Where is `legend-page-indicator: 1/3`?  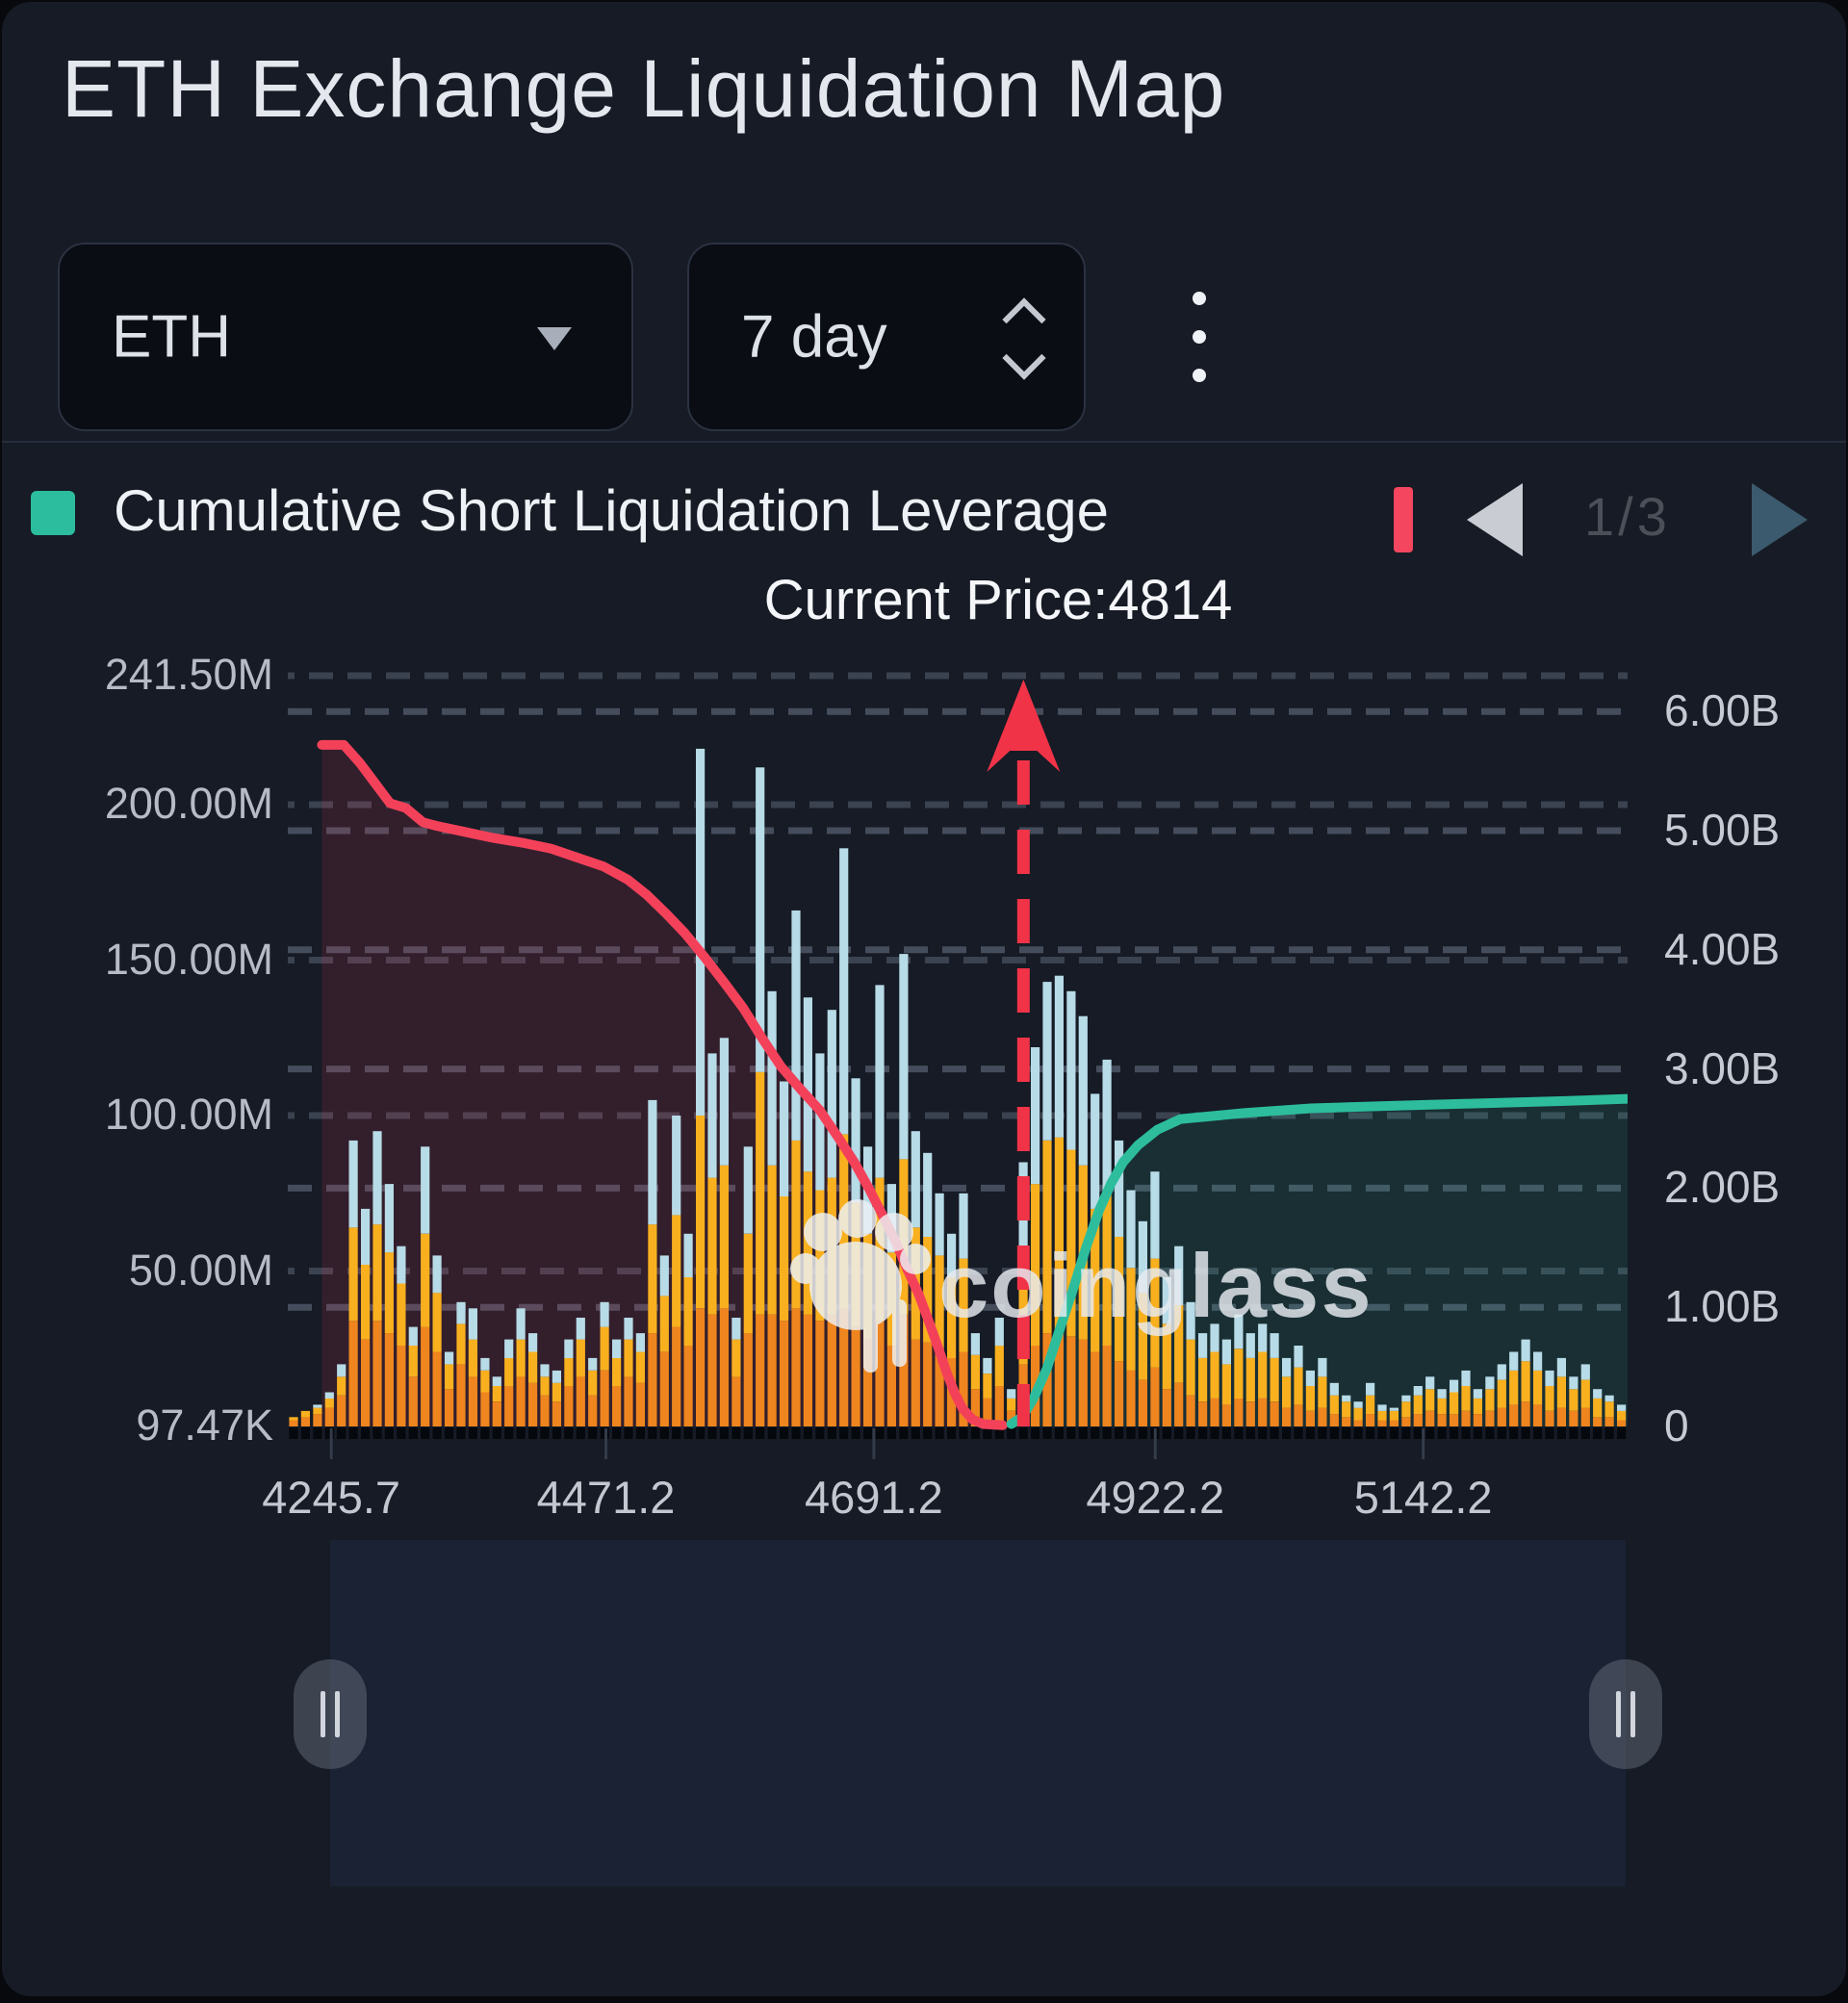 legend-page-indicator: 1/3 is located at coordinates (1627, 516).